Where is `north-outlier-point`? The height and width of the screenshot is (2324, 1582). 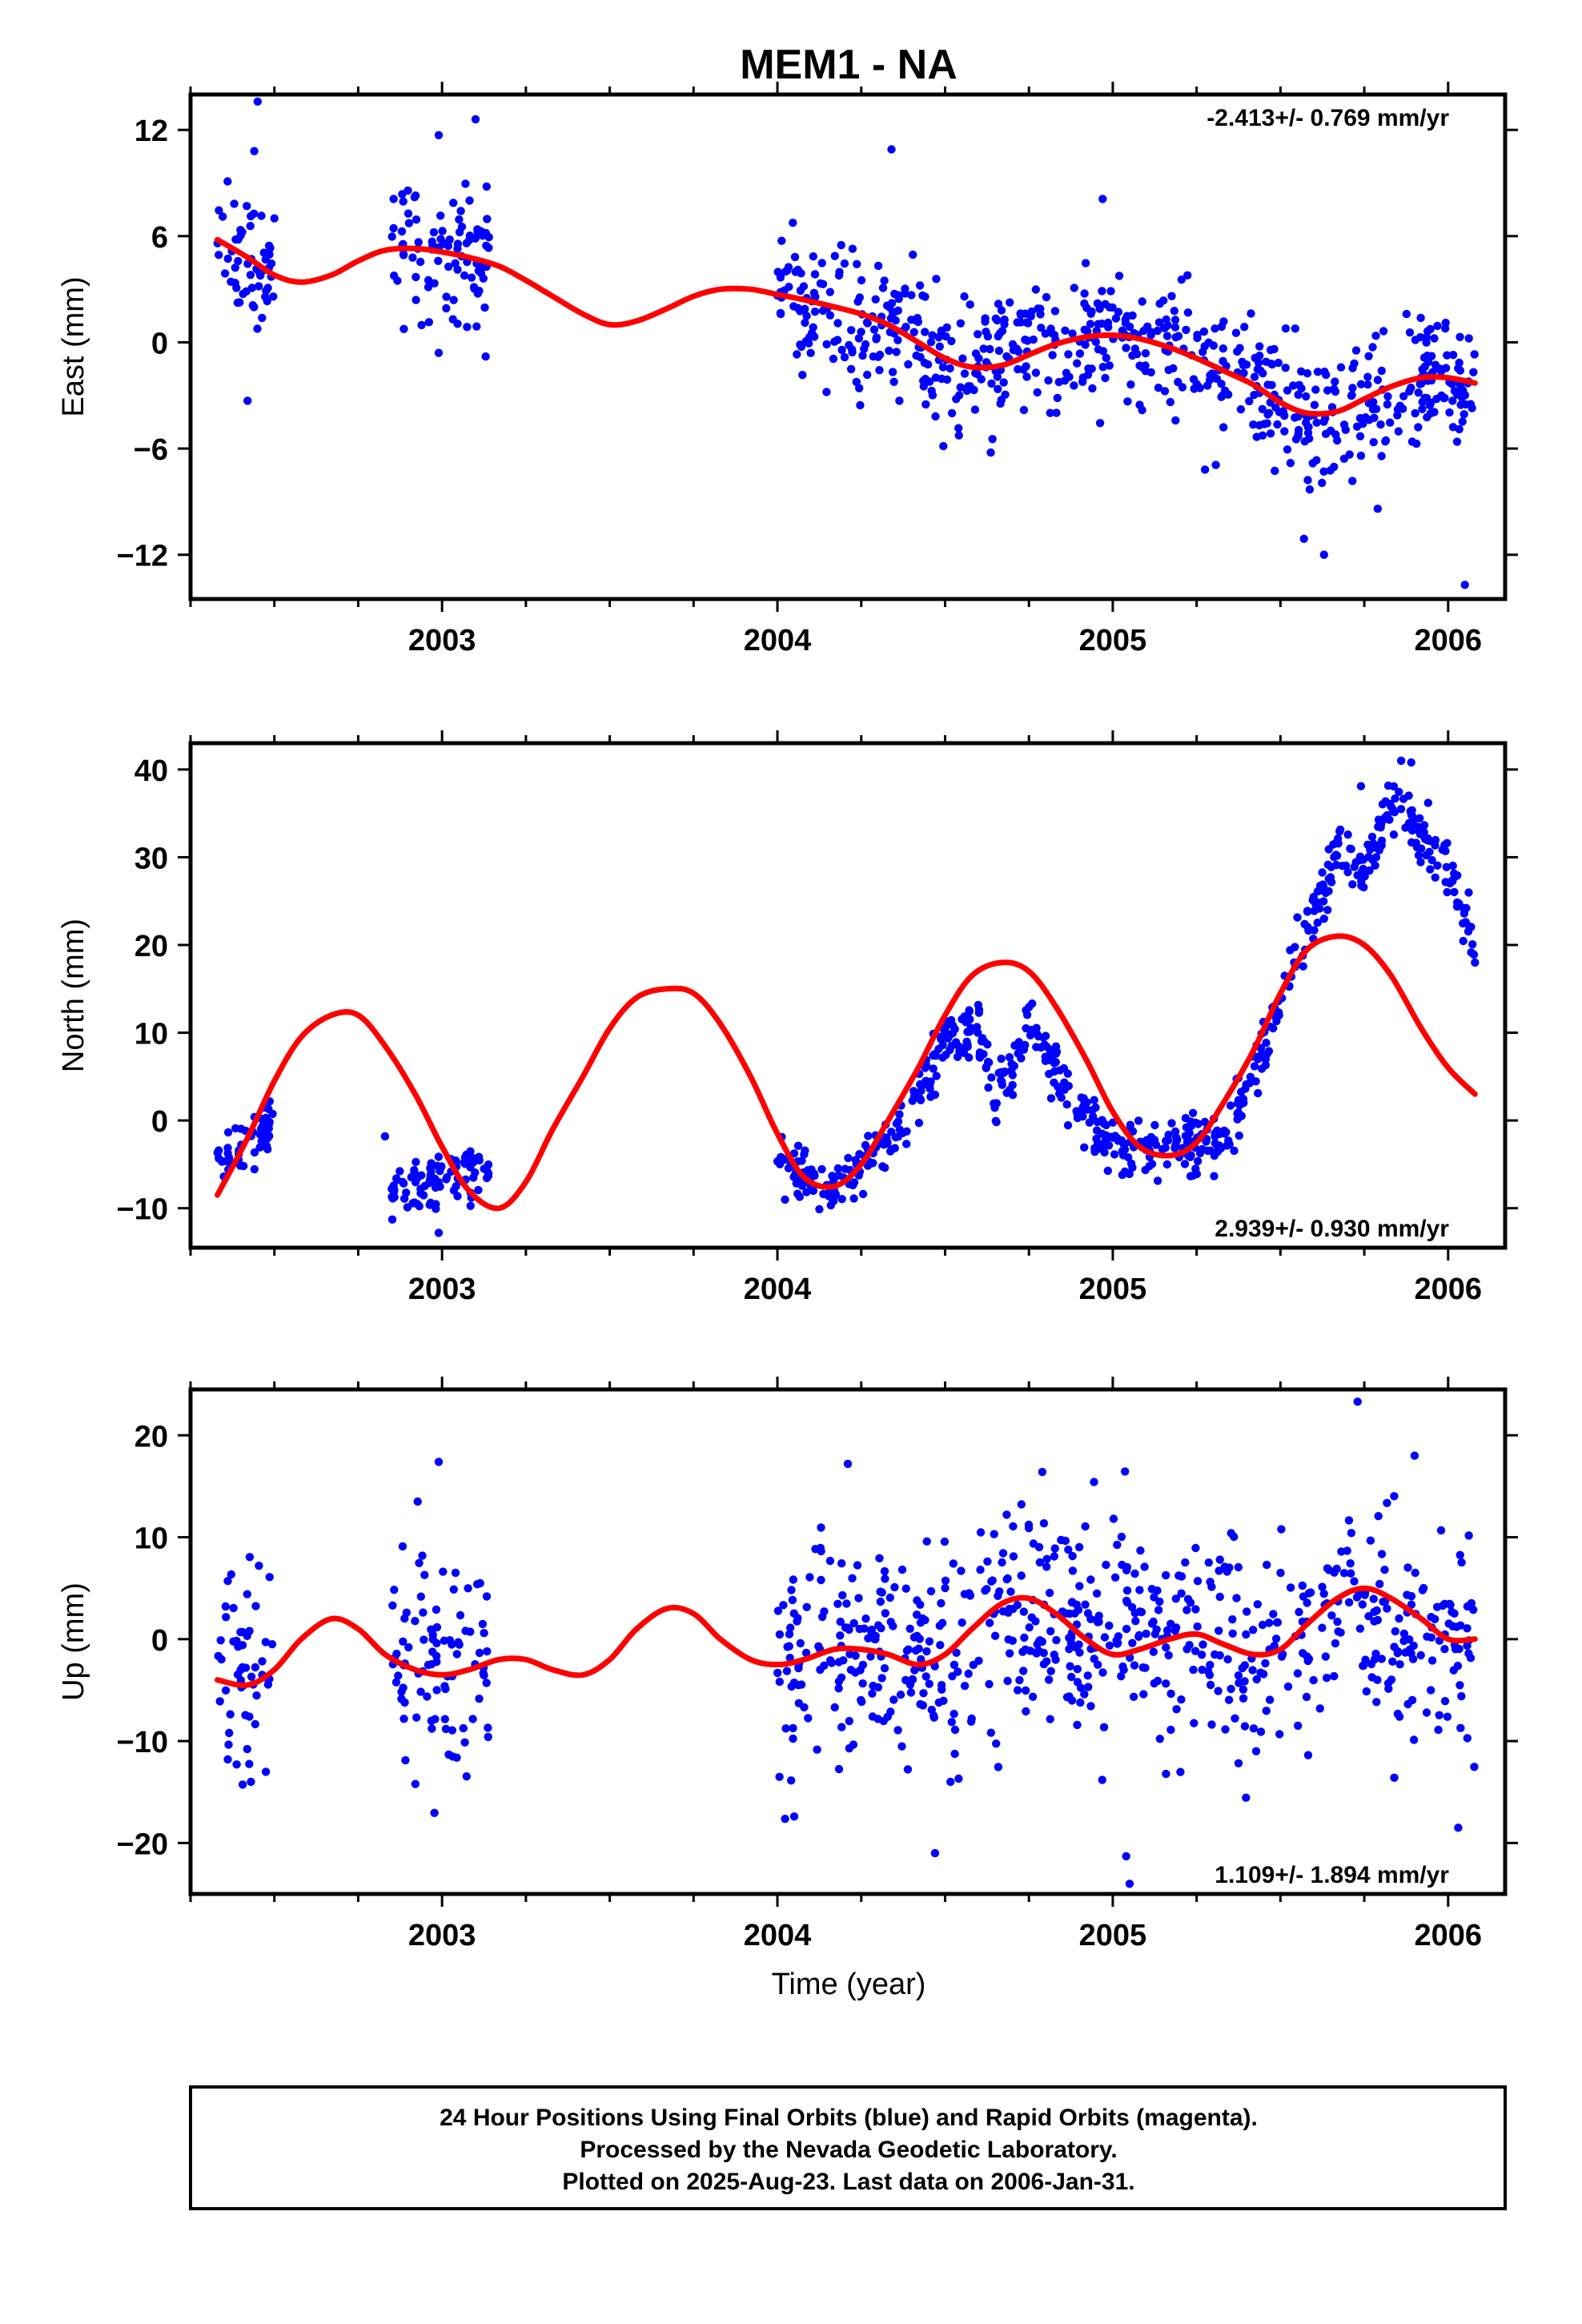 north-outlier-point is located at coordinates (1361, 786).